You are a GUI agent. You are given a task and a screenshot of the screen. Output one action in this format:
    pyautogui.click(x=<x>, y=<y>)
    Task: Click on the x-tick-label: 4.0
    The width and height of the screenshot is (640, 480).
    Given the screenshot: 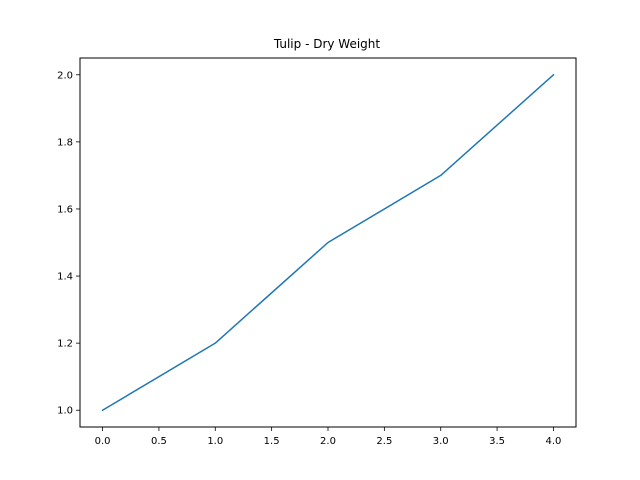 What is the action you would take?
    pyautogui.click(x=554, y=441)
    